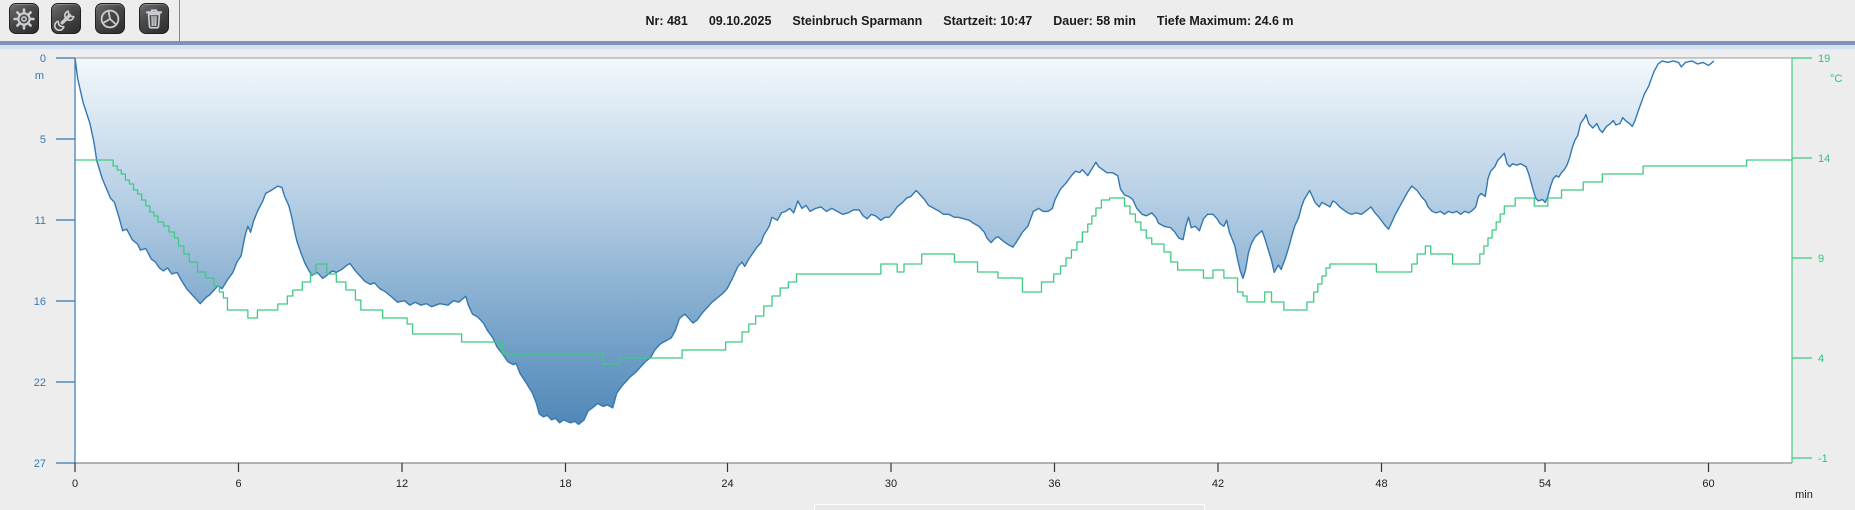 Image resolution: width=1855 pixels, height=510 pixels. What do you see at coordinates (43, 140) in the screenshot?
I see `depth-tick-label: 5` at bounding box center [43, 140].